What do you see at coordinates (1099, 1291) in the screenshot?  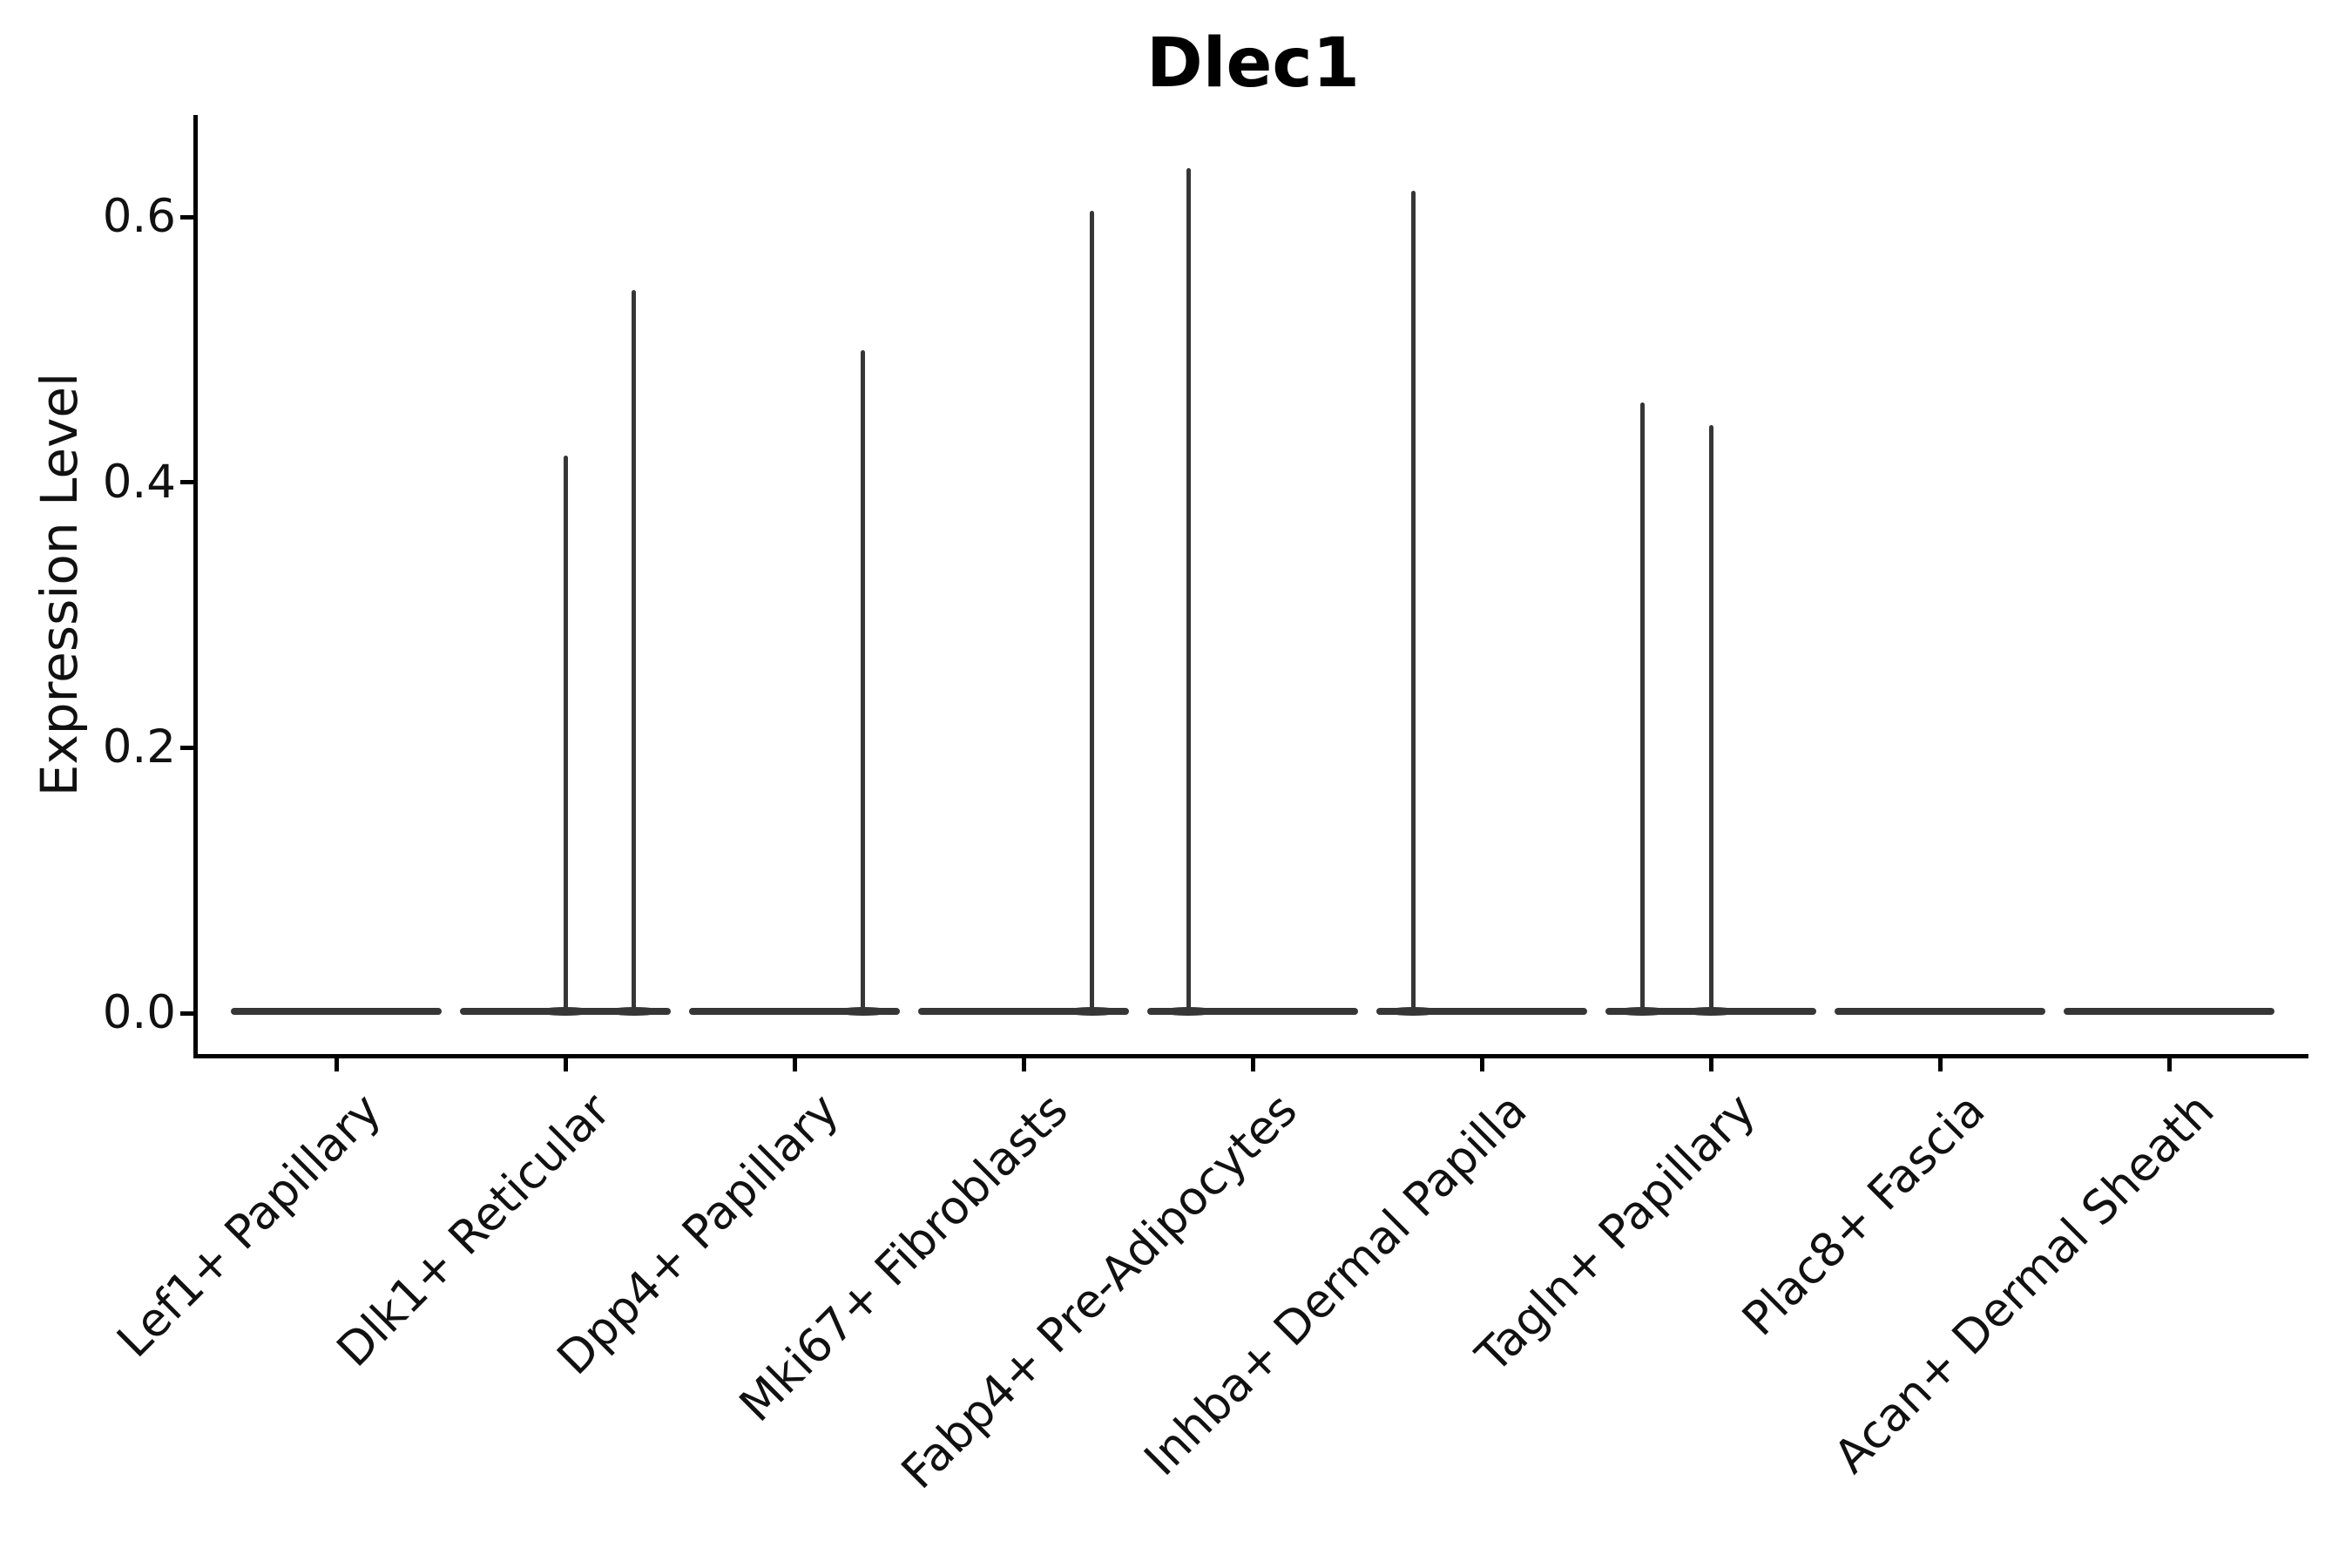 I see `x-tick-label: Fabp4+ Pre-Adipocytes` at bounding box center [1099, 1291].